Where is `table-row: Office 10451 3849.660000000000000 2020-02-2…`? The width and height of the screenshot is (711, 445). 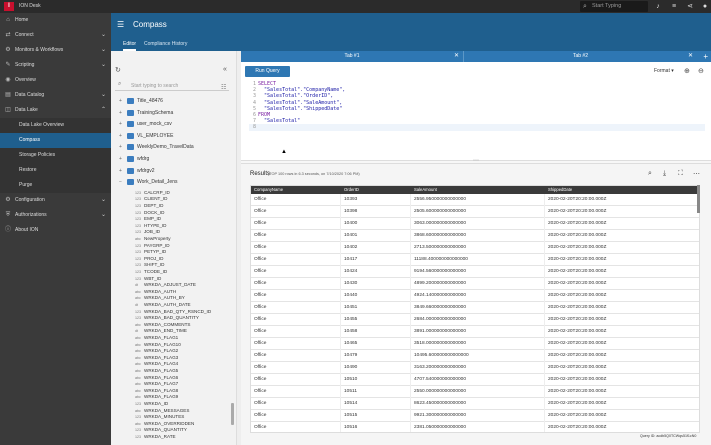 table-row: Office 10451 3849.660000000000000 2020-02-2… is located at coordinates (475, 308).